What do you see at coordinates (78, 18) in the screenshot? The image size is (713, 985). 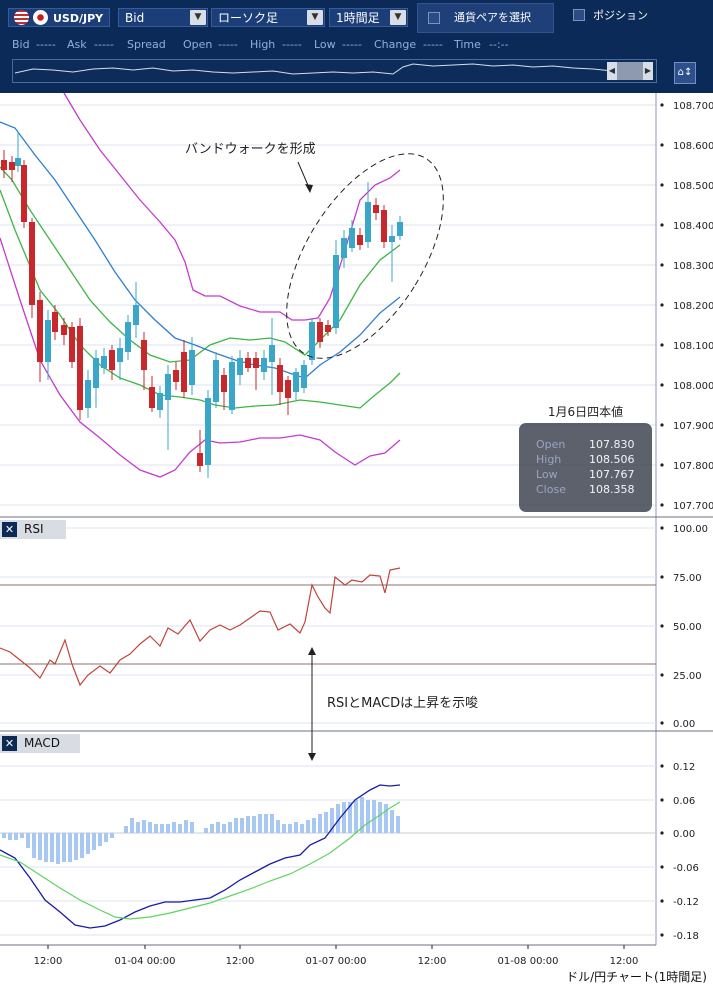 I see `currency-pair-label: USD/JPY` at bounding box center [78, 18].